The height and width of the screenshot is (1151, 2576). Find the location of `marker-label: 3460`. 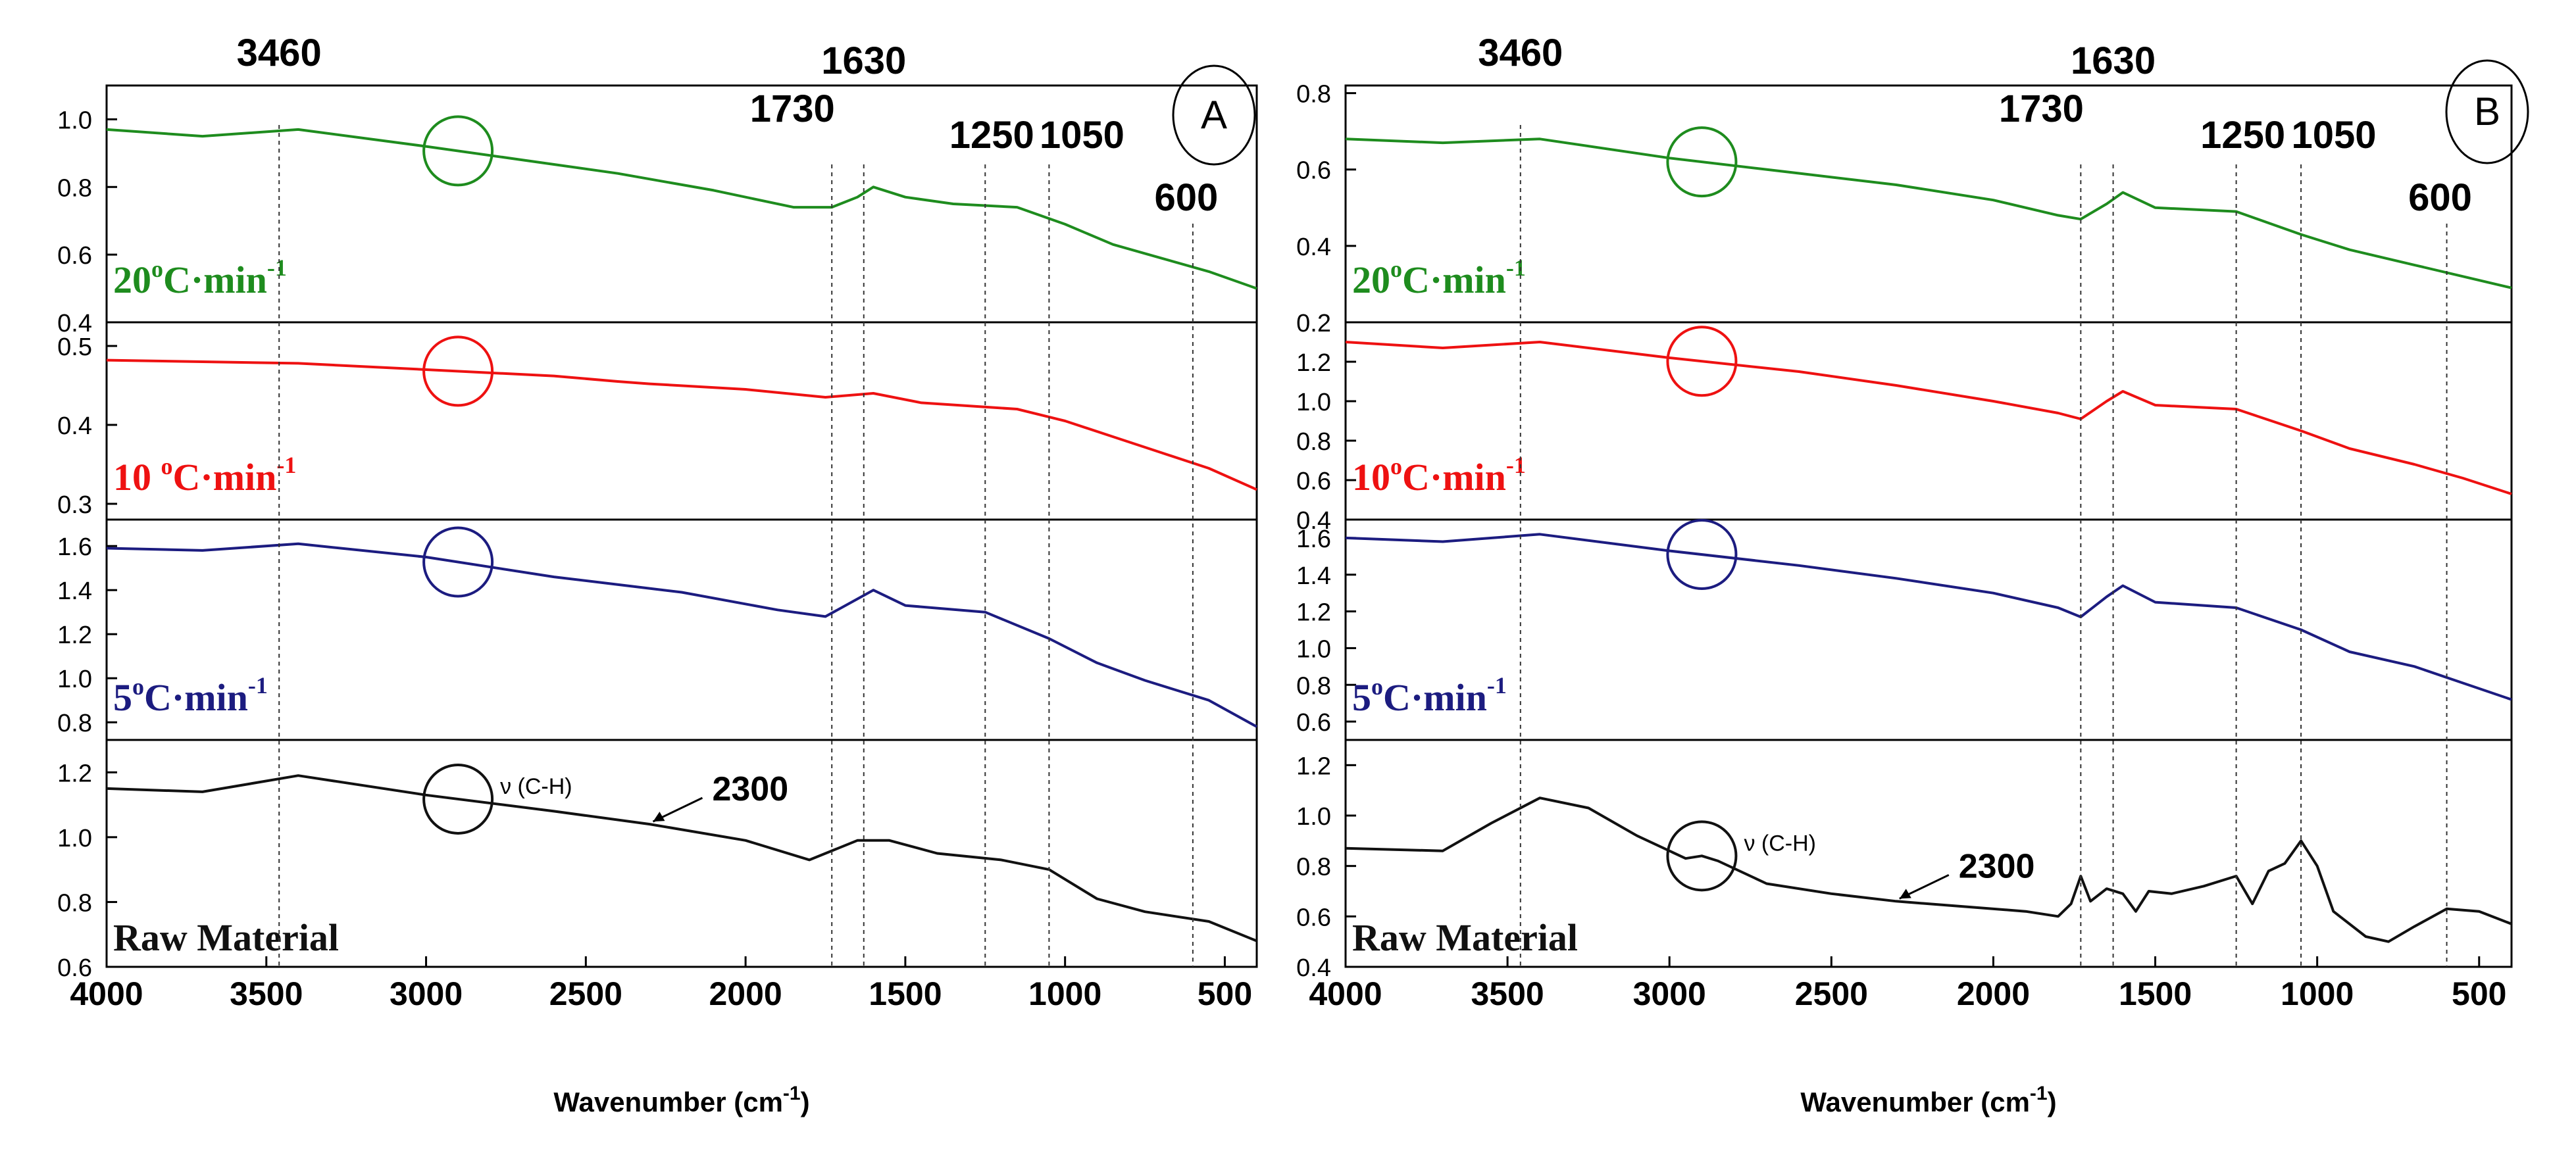

marker-label: 3460 is located at coordinates (1520, 53).